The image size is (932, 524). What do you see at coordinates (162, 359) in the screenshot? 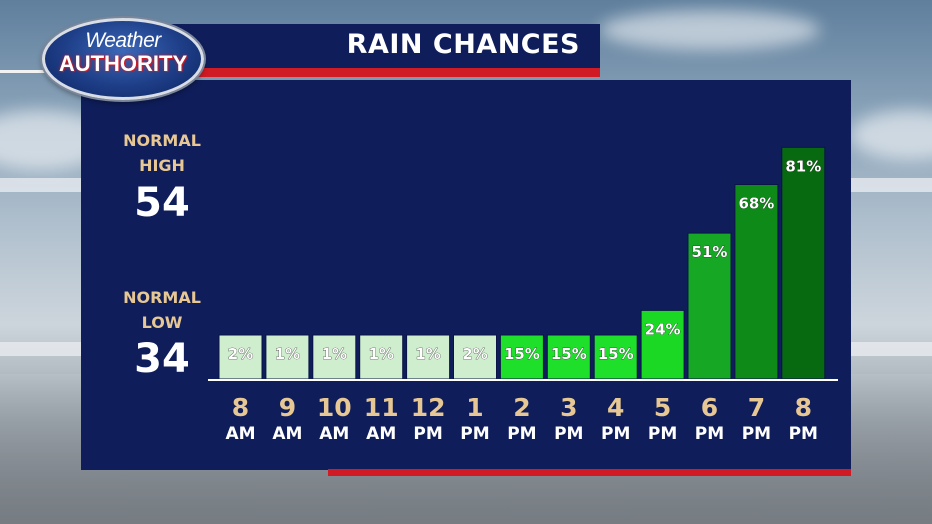
I see `normal-low-value: 34` at bounding box center [162, 359].